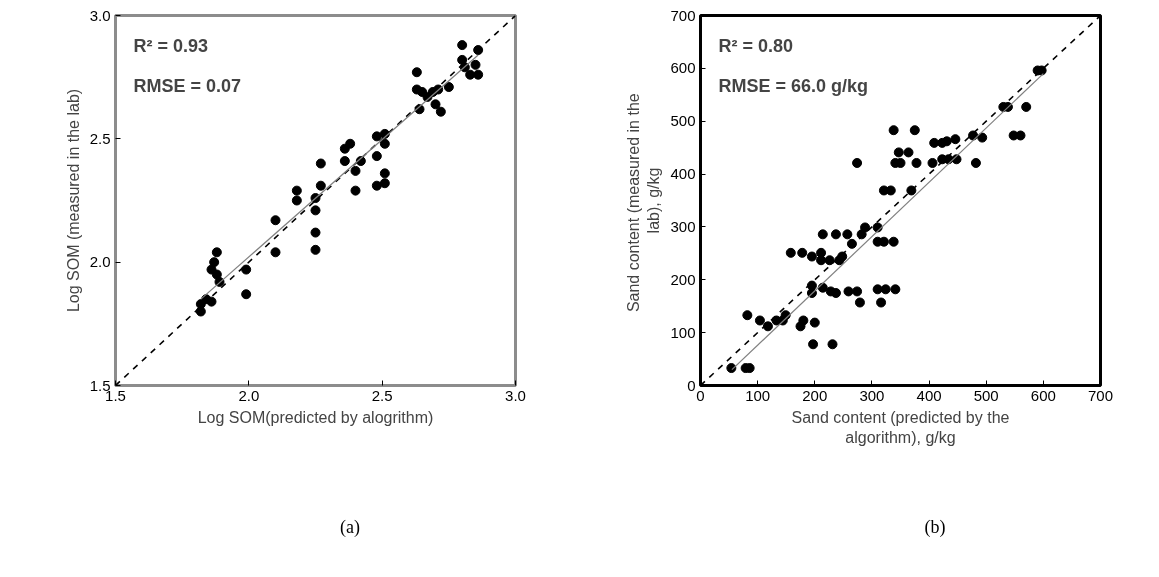  Describe the element at coordinates (683, 226) in the screenshot. I see `y-tick-label: 300` at that location.